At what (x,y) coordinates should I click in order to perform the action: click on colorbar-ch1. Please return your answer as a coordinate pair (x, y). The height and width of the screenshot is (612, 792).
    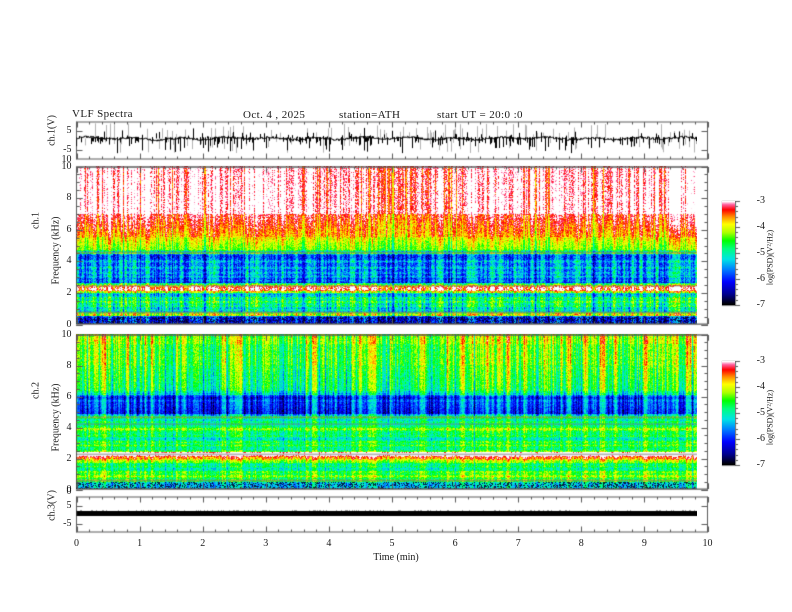
    Looking at the image, I should click on (728, 253).